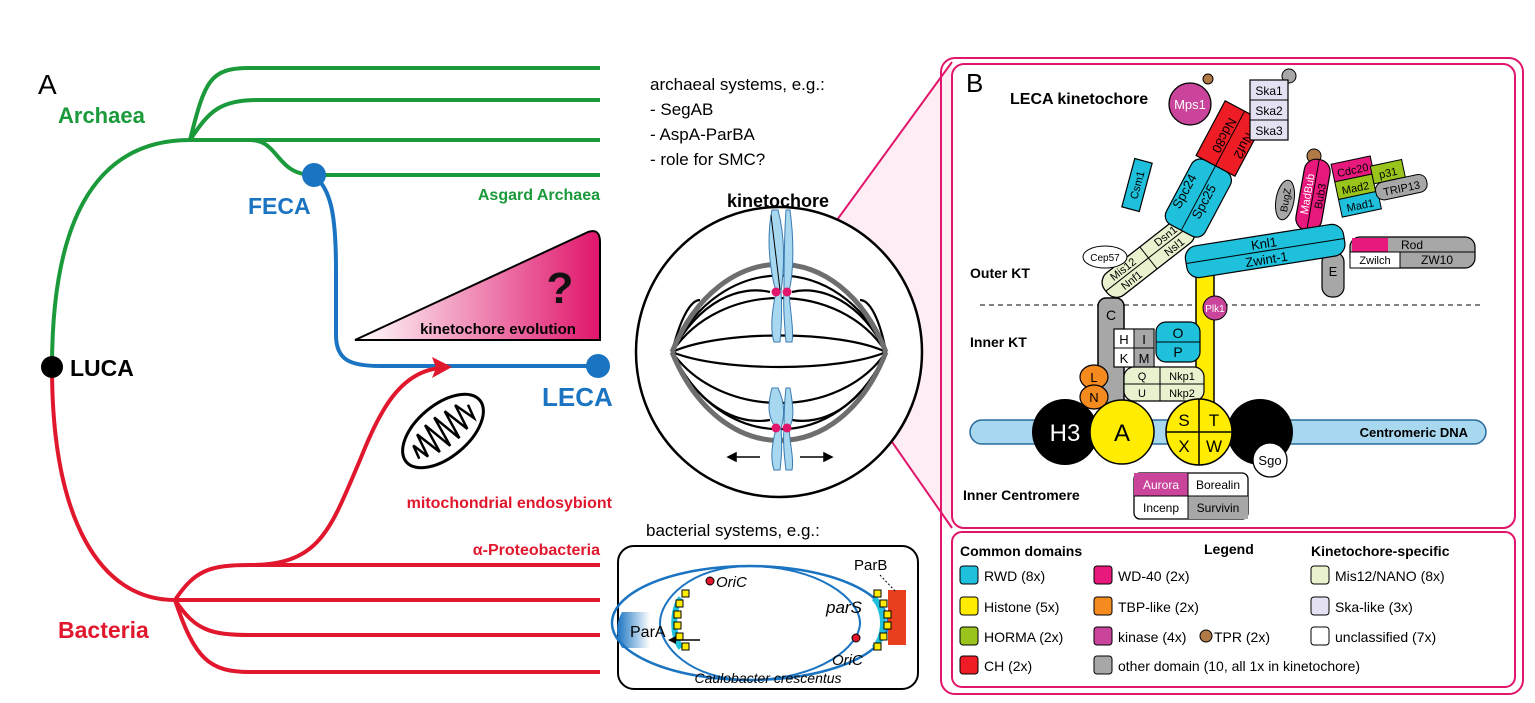 The height and width of the screenshot is (703, 1535). What do you see at coordinates (1269, 111) in the screenshot?
I see `ska2-label: Ska2` at bounding box center [1269, 111].